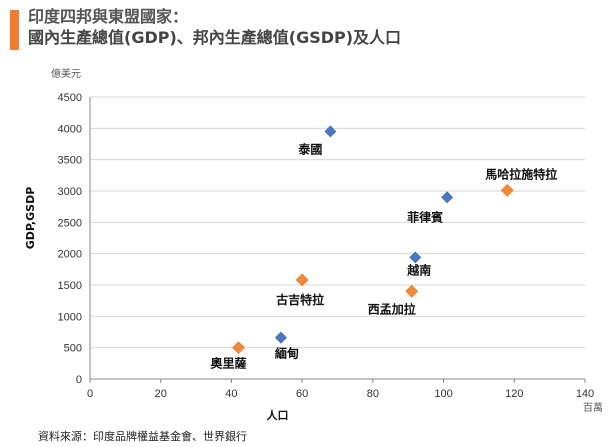 The width and height of the screenshot is (615, 447). What do you see at coordinates (70, 129) in the screenshot?
I see `y-tick-label-8: 4000` at bounding box center [70, 129].